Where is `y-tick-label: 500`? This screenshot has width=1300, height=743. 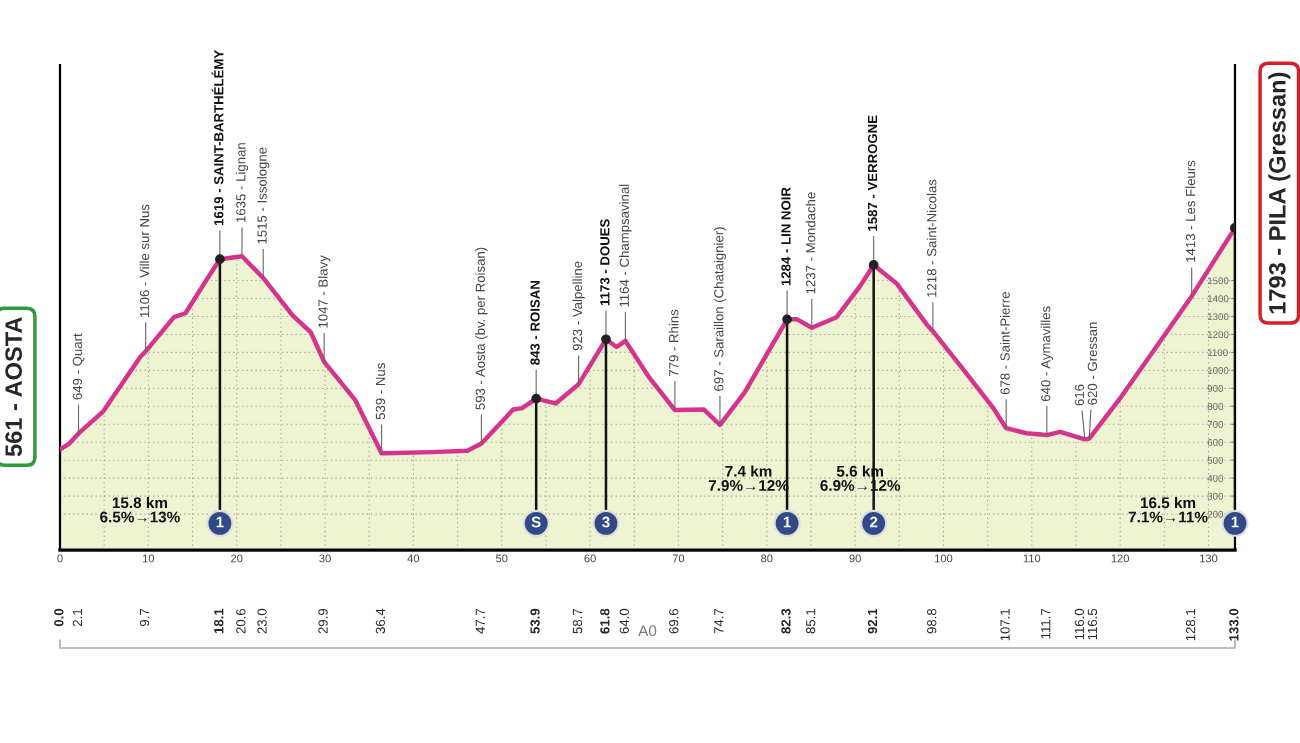 y-tick-label: 500 is located at coordinates (1215, 460).